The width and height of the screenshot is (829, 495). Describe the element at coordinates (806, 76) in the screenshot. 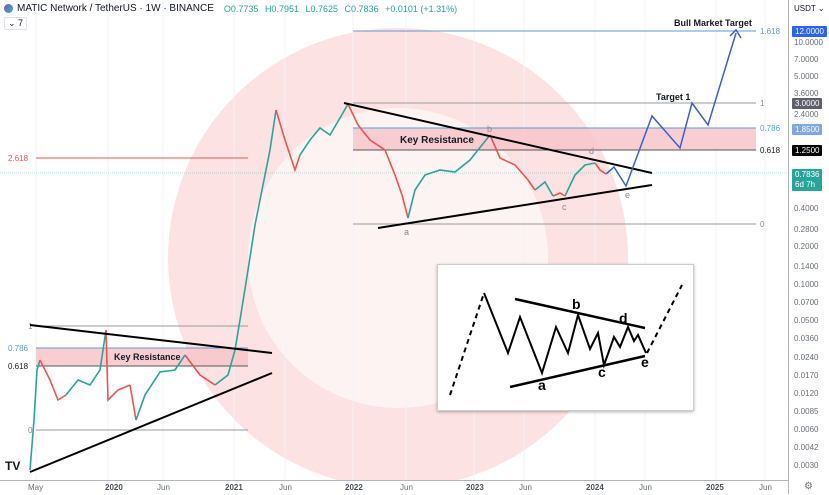

I see `price-tick: 5.0000` at that location.